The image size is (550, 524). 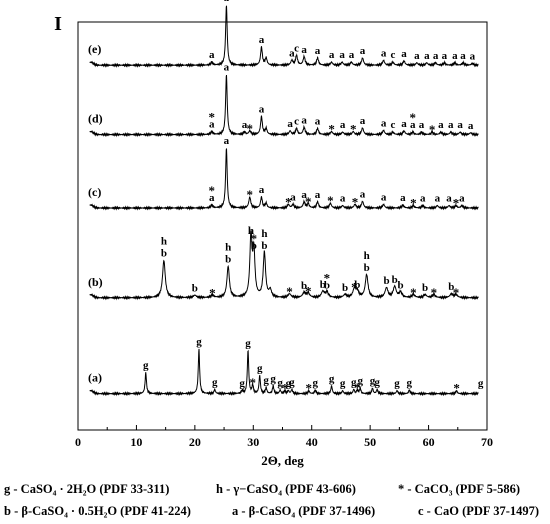 I want to click on legend-c: c - CaO (PDF 37-1497), so click(x=479, y=511).